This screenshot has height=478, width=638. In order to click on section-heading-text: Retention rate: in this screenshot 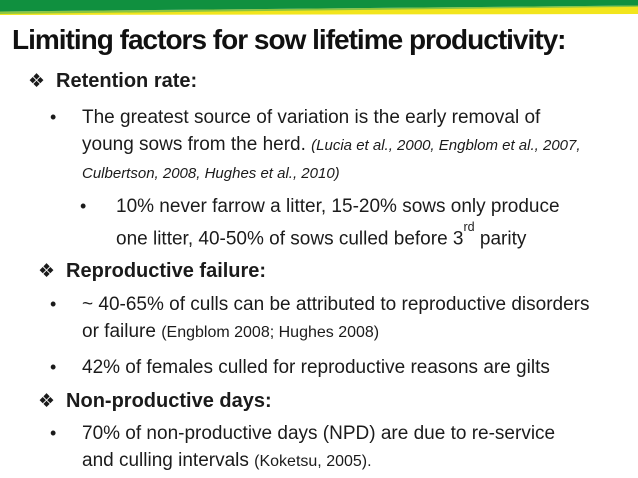, I will do `click(127, 81)`.